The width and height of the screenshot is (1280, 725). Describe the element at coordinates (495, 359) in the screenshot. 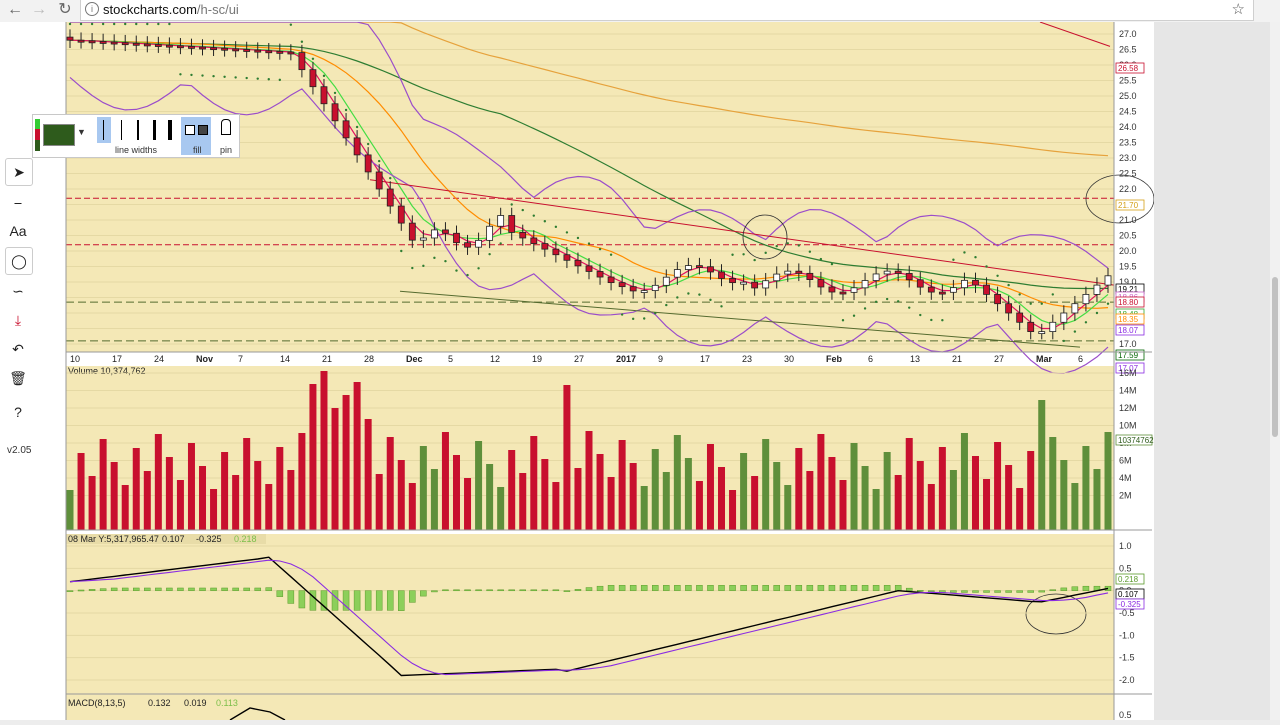

I see `date-axis-label: 12` at that location.